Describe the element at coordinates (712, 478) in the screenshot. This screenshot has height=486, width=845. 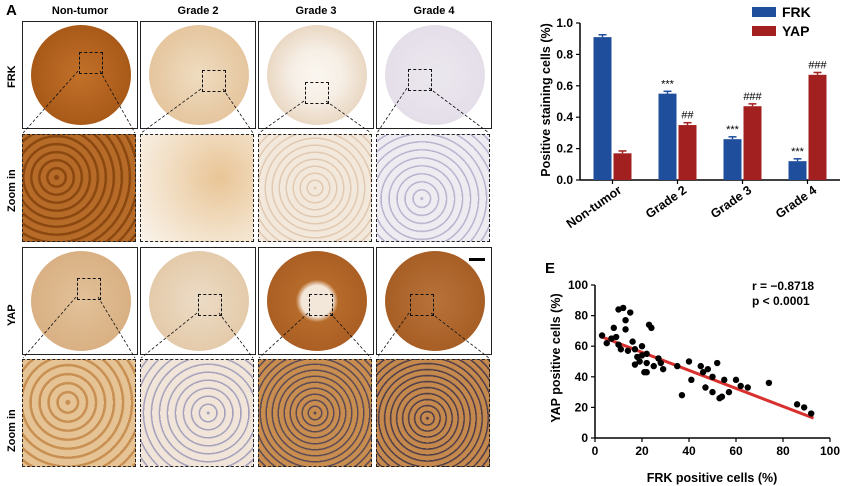
I see `scatter-xlabel: FRK positive cells (%)` at that location.